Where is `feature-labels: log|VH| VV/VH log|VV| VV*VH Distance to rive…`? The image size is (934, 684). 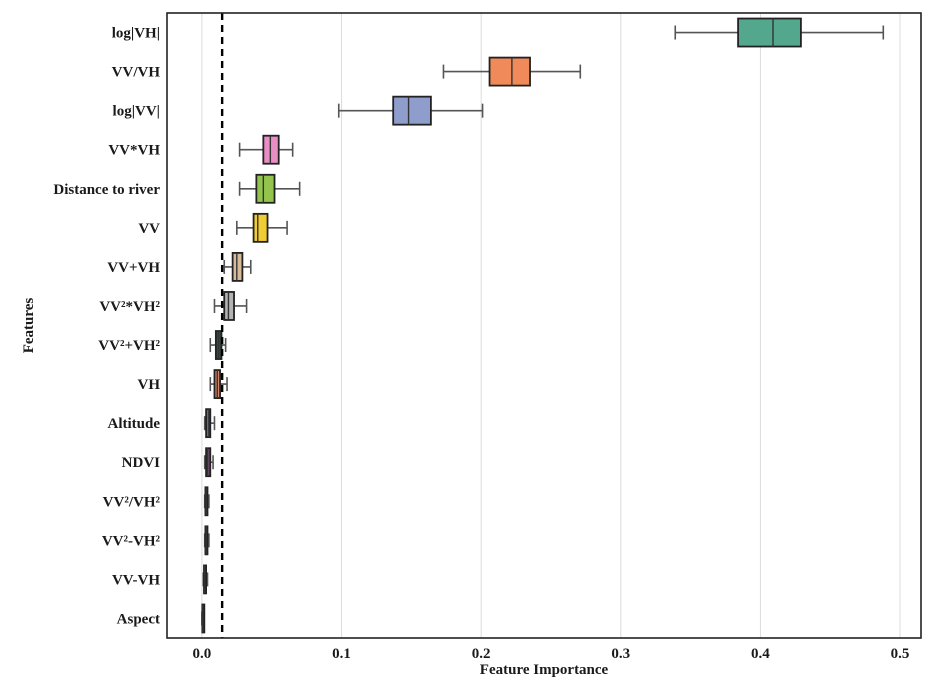
feature-labels: log|VH| VV/VH log|VV| VV*VH Distance to rive… is located at coordinates (106, 327).